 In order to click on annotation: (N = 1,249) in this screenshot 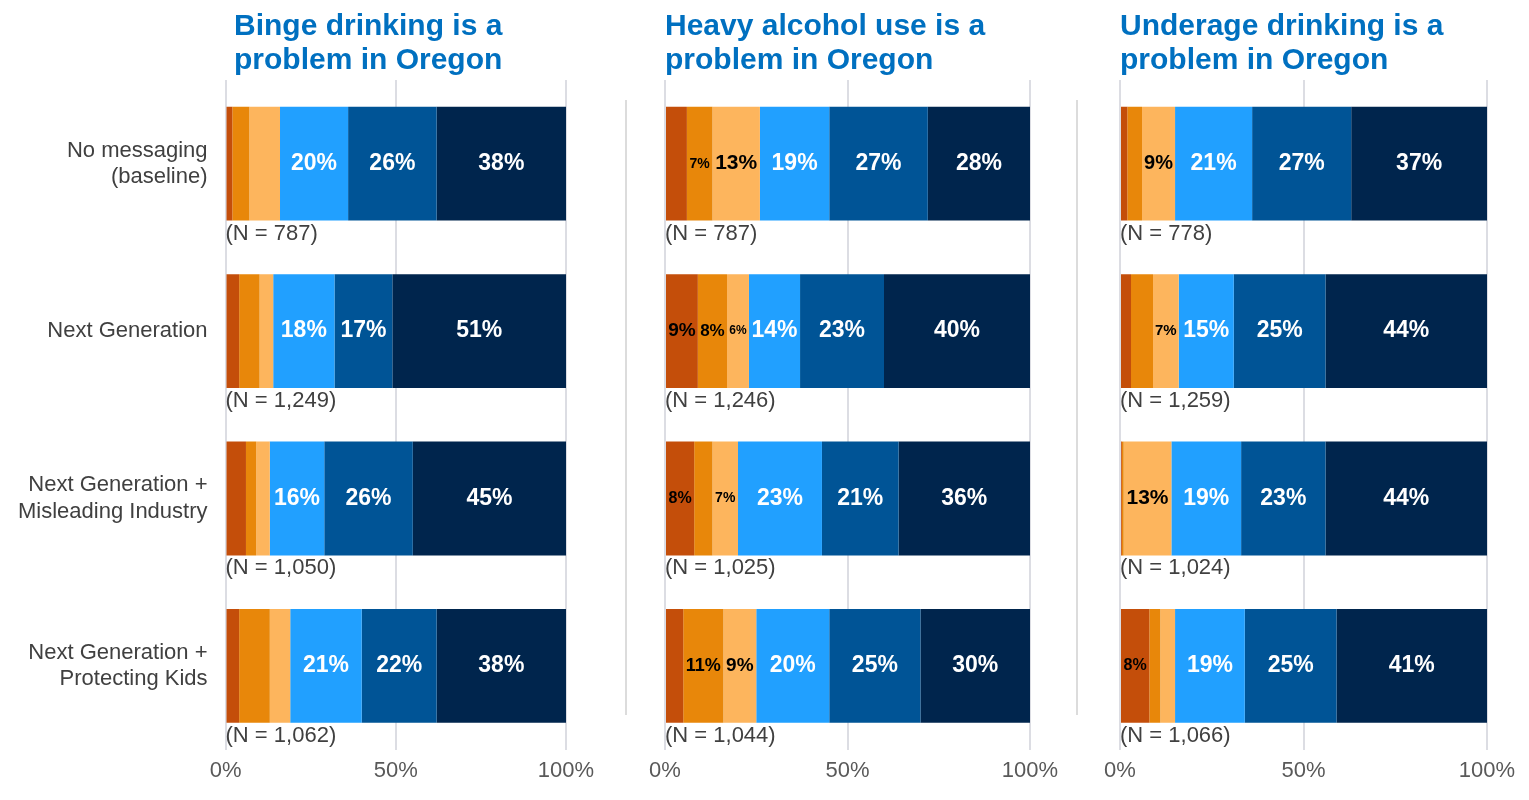, I will do `click(281, 400)`.